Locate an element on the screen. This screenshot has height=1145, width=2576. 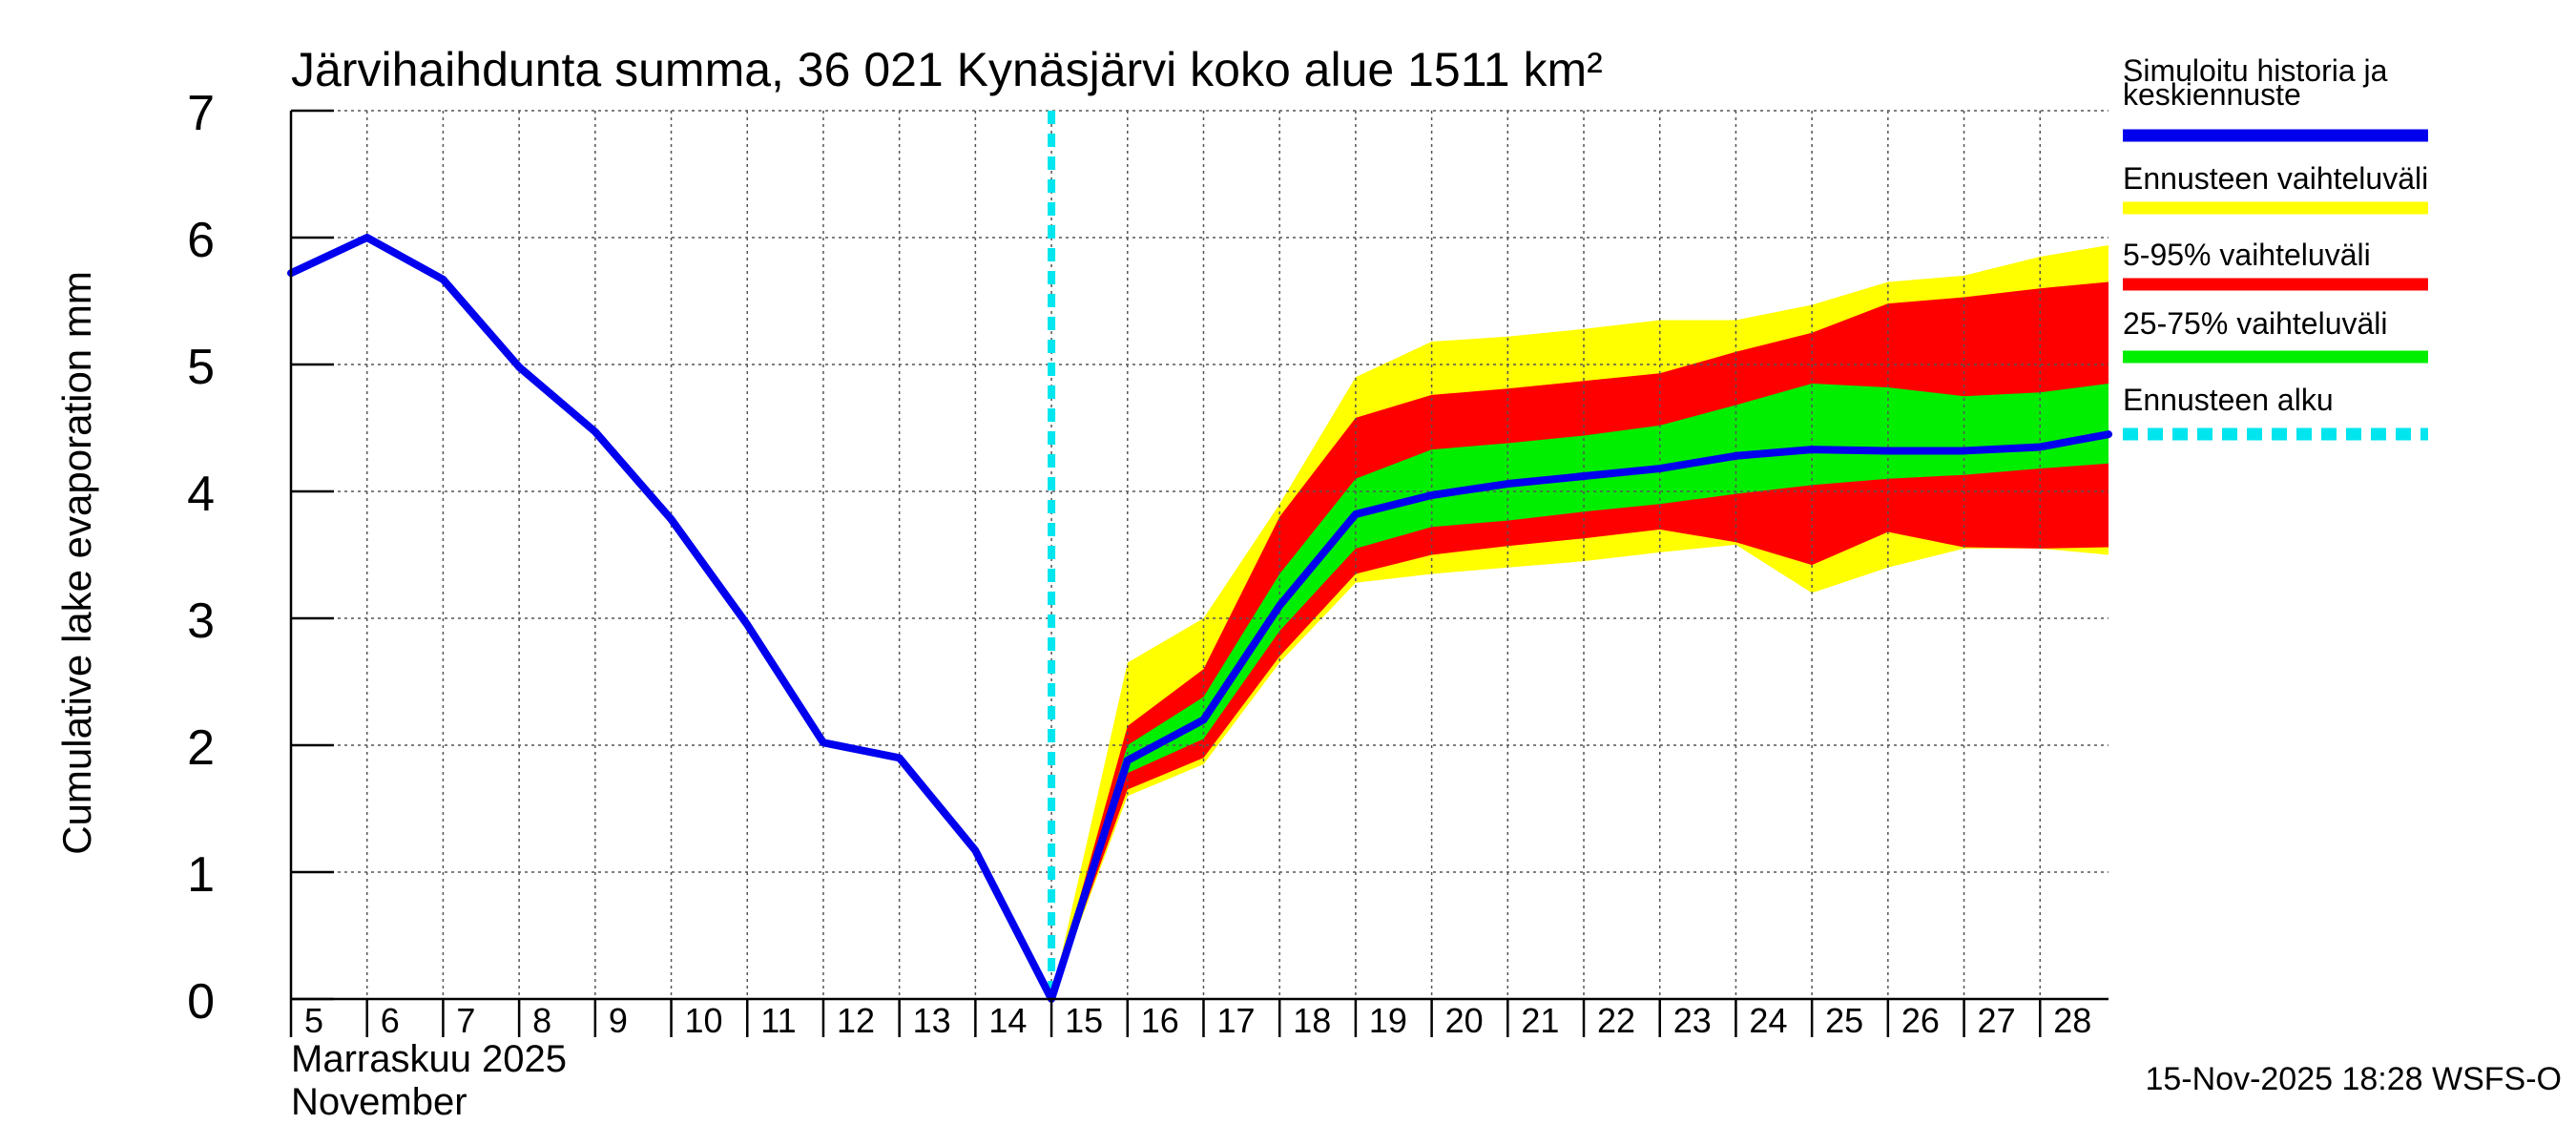
x-tick-label: 14 is located at coordinates (1007, 1021).